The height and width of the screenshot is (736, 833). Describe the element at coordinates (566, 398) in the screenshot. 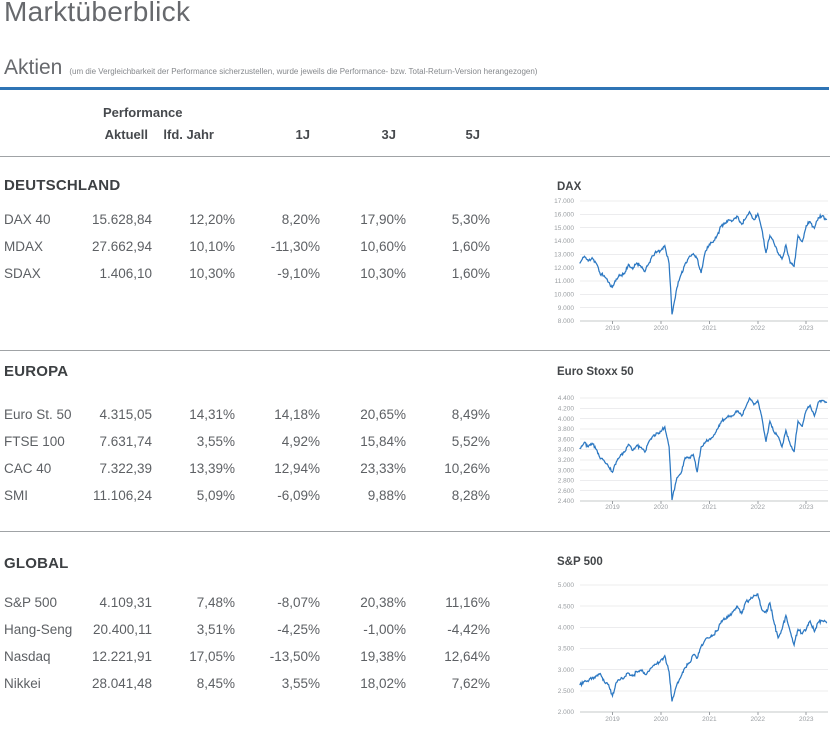

I see `svg-text: 4.400` at that location.